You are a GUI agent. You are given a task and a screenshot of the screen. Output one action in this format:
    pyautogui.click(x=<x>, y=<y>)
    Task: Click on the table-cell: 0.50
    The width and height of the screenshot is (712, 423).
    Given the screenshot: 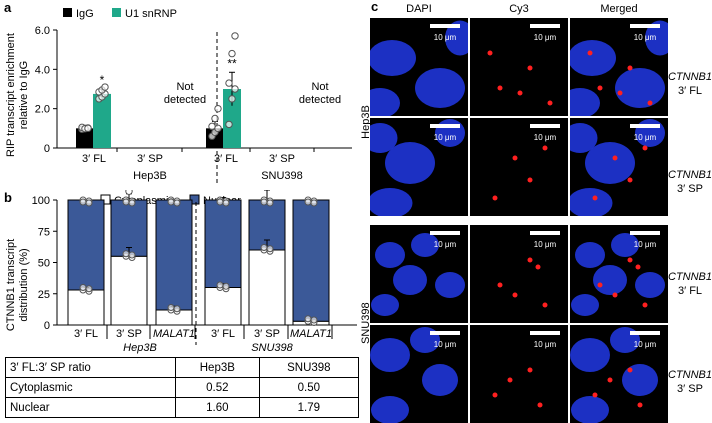 What is the action you would take?
    pyautogui.click(x=309, y=387)
    